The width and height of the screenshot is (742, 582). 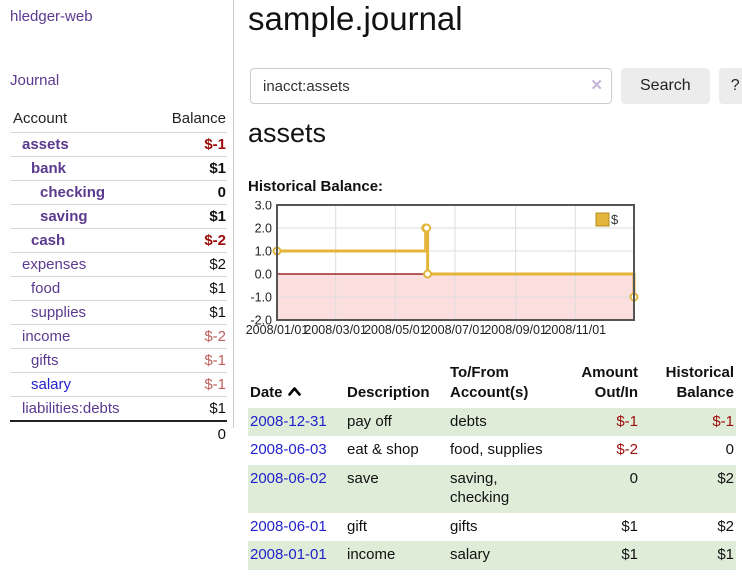 I want to click on sidebar-item-journal: Journal, so click(x=35, y=80).